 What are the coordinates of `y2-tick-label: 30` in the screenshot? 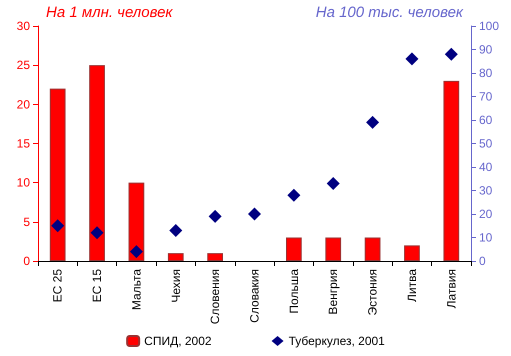 It's located at (486, 191).